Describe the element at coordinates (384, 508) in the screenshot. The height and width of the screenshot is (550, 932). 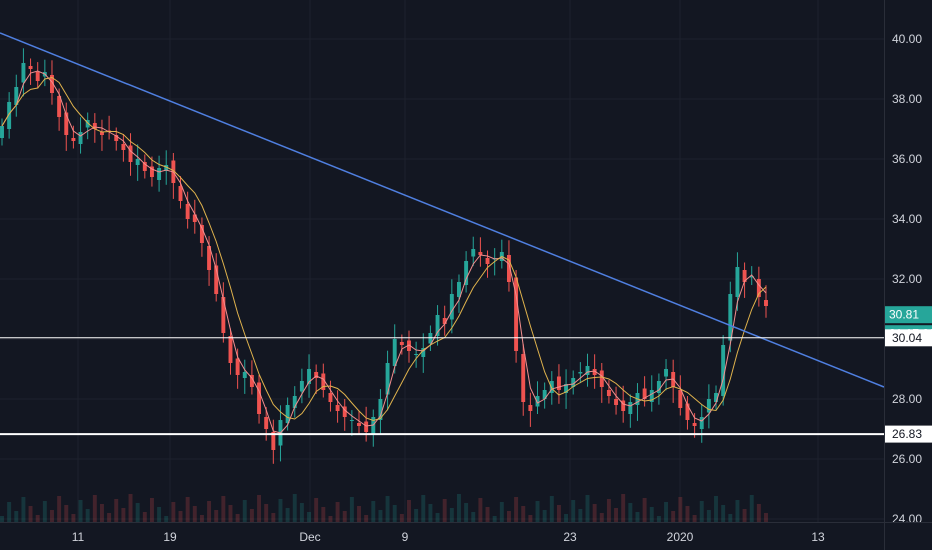
I see `volume-bars` at that location.